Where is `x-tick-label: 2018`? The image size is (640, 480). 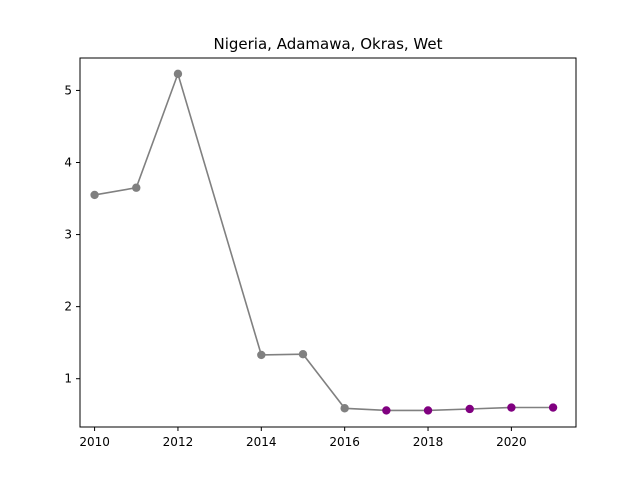 x-tick-label: 2018 is located at coordinates (428, 442).